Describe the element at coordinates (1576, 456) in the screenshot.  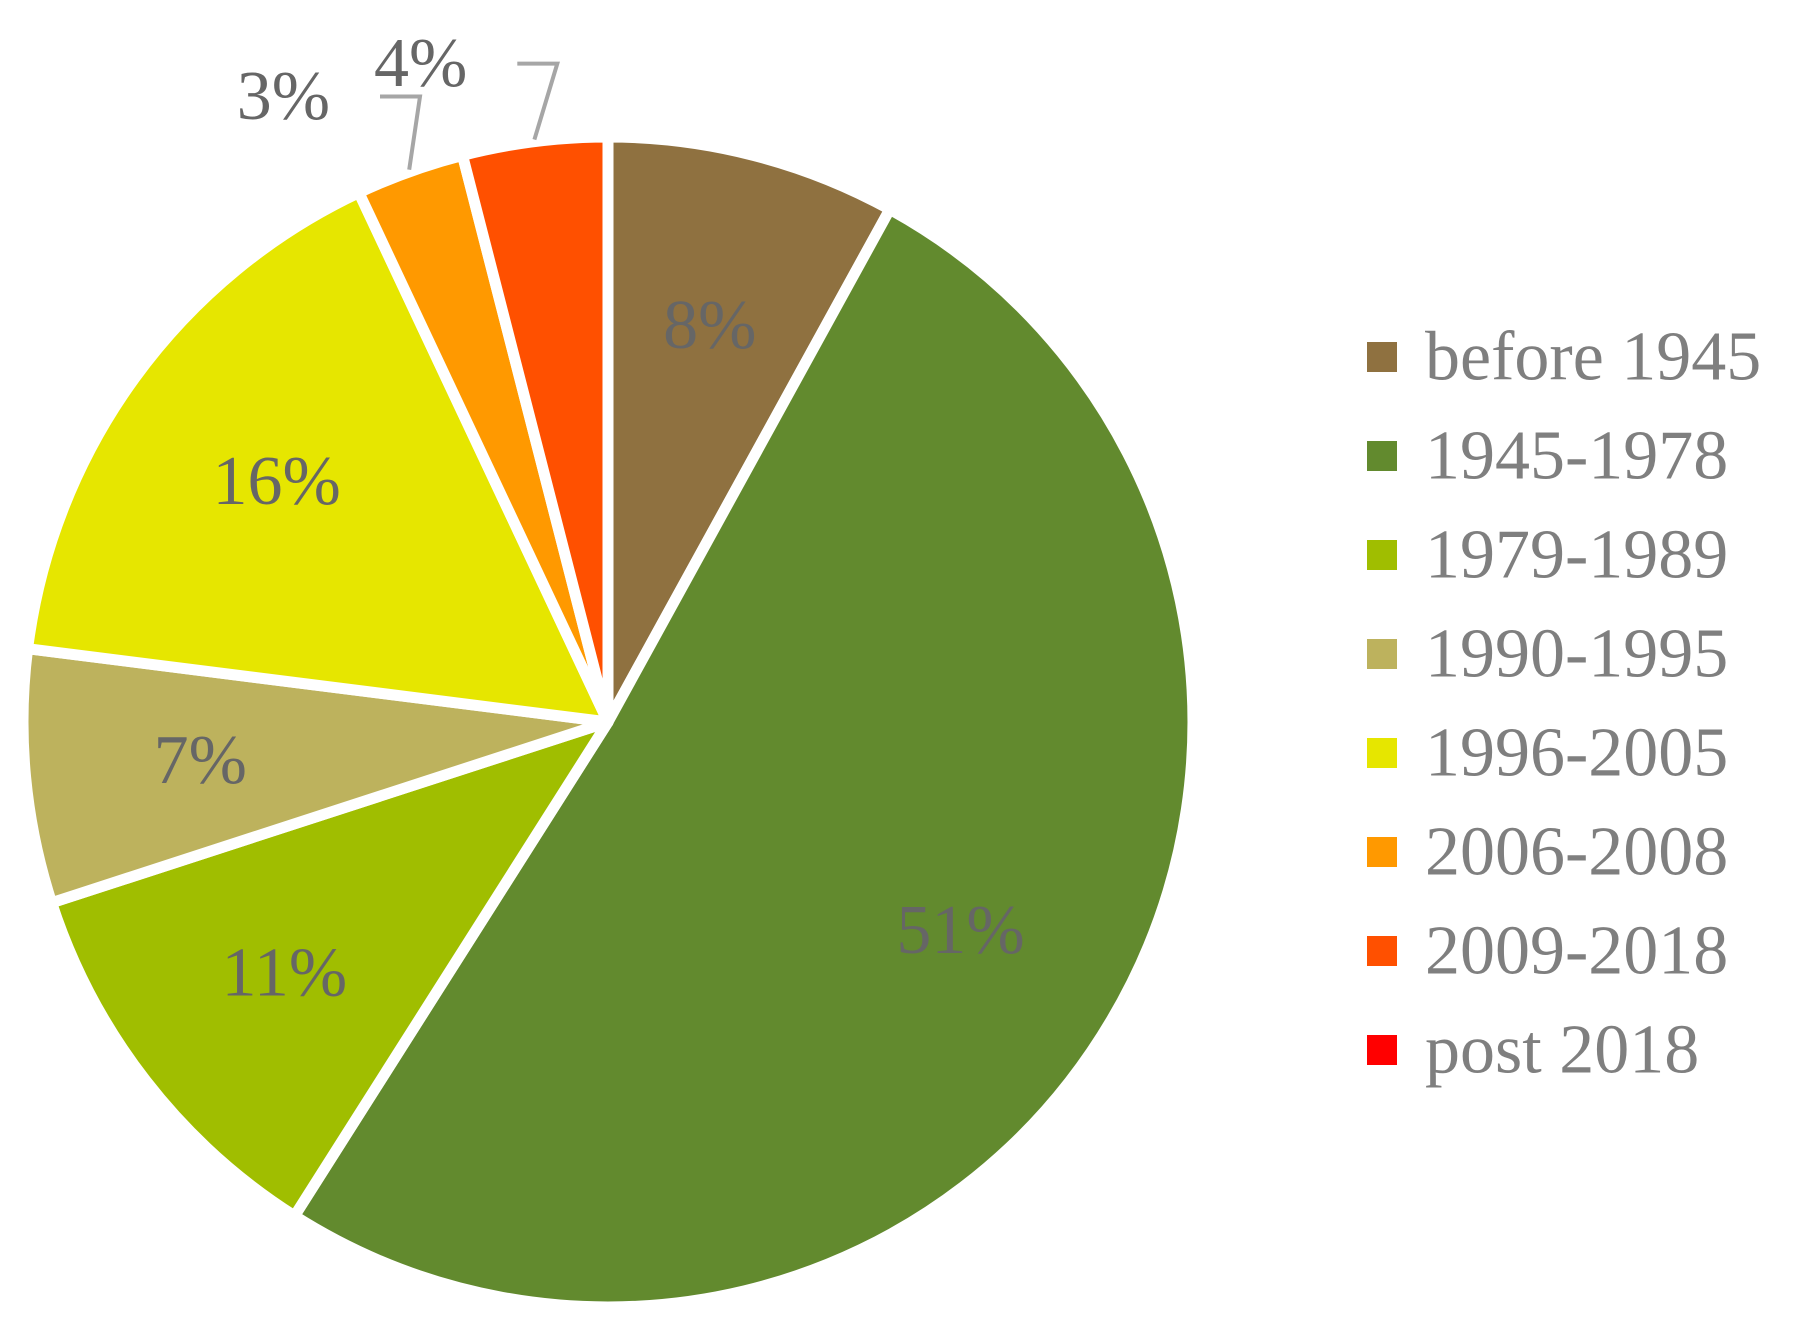
I see `legend-label: 1945-1978` at that location.